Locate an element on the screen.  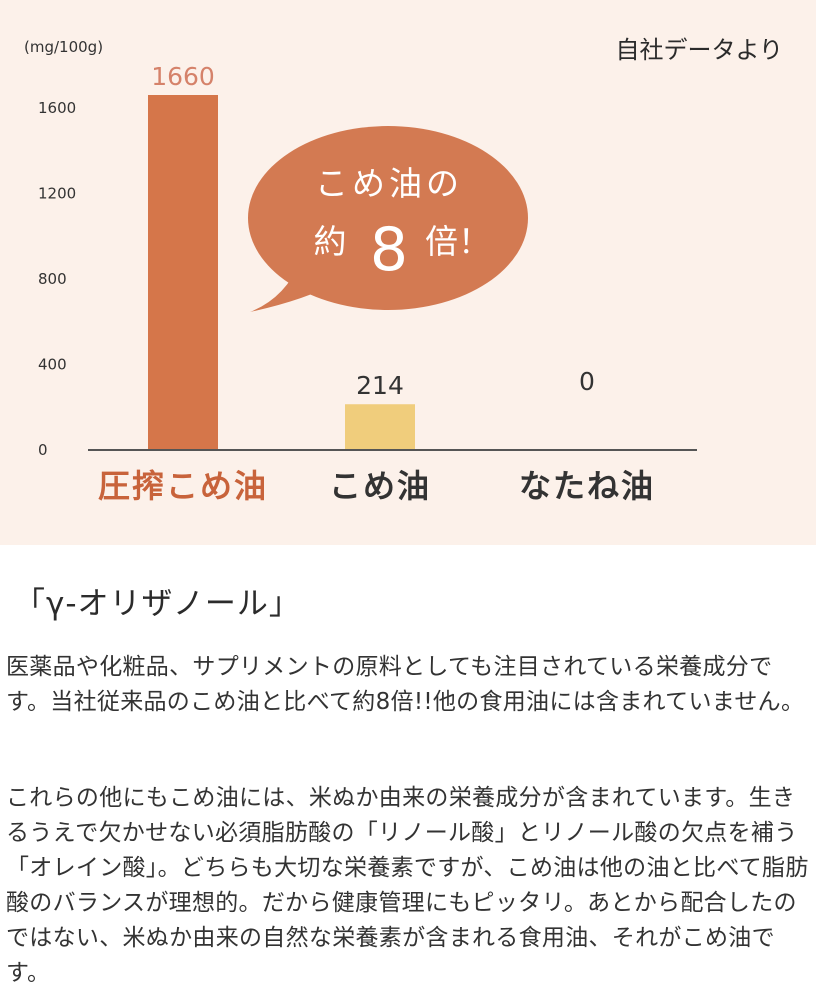
callout-ellipse is located at coordinates (388, 218).